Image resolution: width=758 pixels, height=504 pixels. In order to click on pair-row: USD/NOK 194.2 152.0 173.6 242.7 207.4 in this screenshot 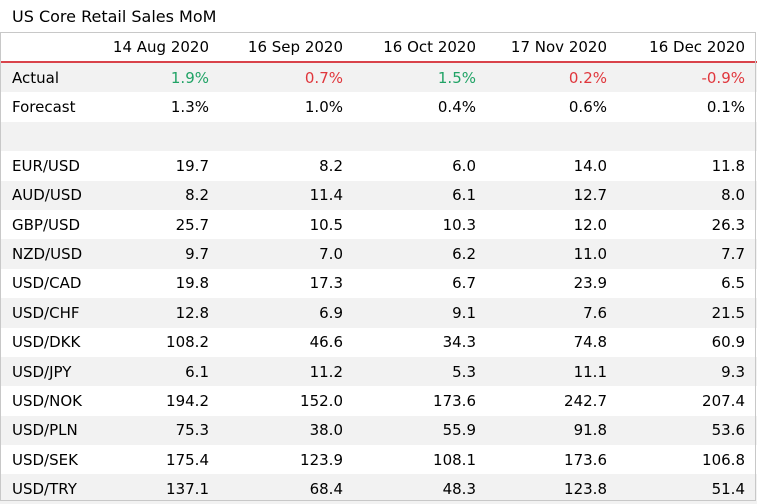, I will do `click(378, 401)`.